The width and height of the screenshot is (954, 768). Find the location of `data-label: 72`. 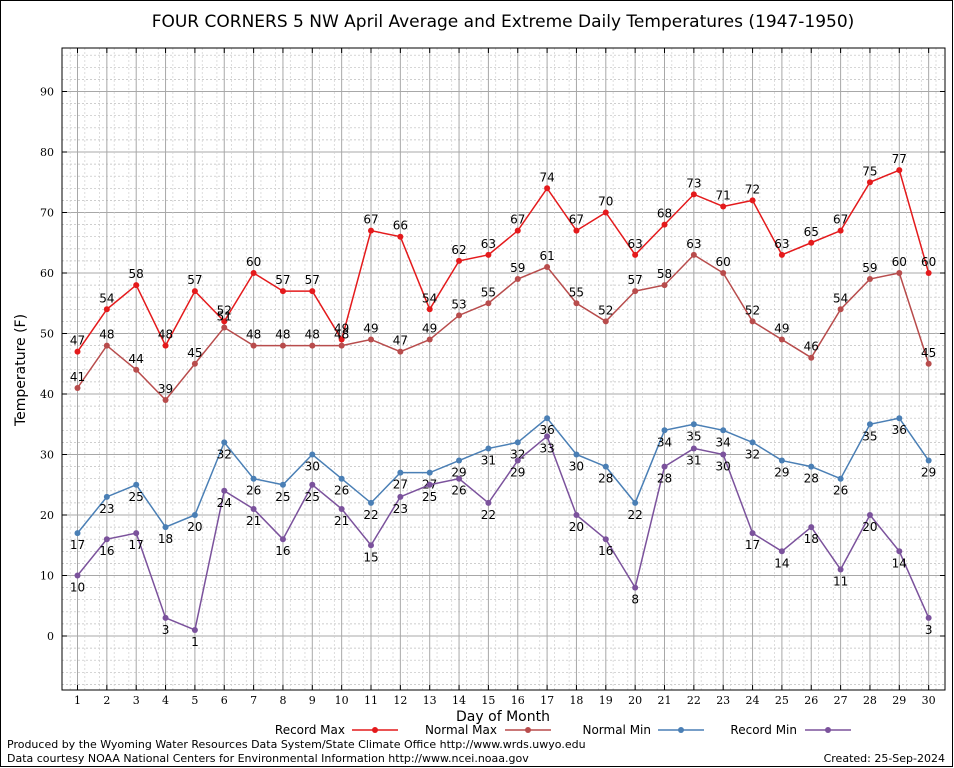

data-label: 72 is located at coordinates (752, 189).